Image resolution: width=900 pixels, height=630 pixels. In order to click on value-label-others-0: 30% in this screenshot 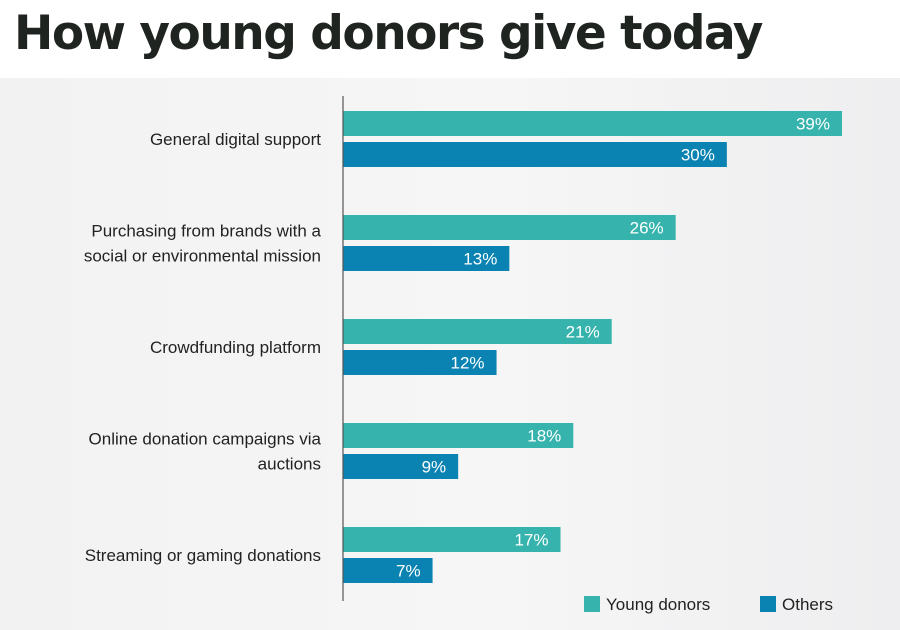, I will do `click(698, 155)`.